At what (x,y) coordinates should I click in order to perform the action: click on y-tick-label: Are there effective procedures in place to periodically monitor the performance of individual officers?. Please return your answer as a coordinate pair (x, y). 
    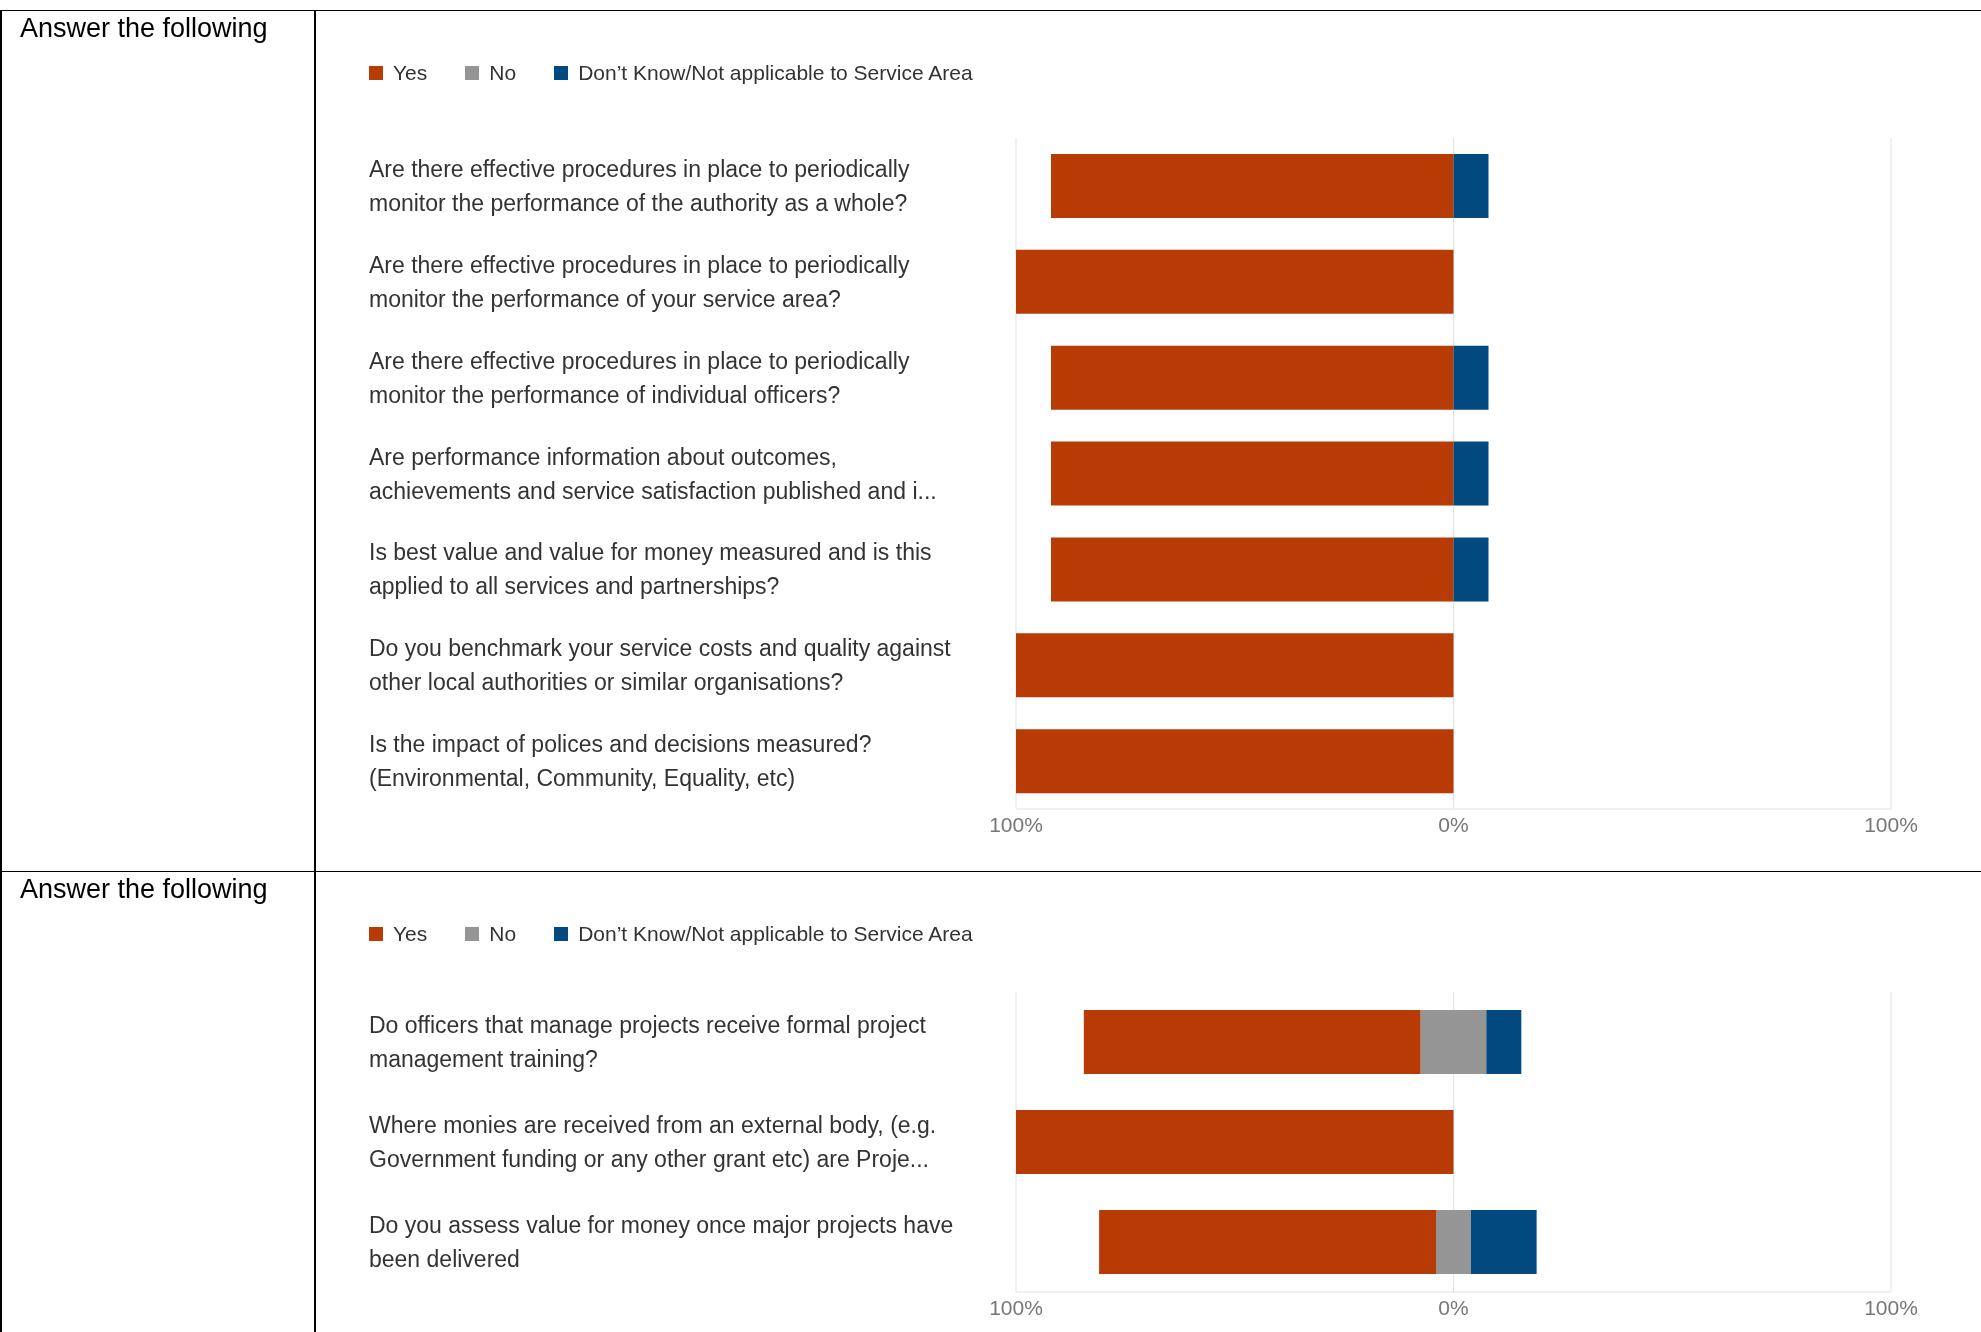
    Looking at the image, I should click on (640, 378).